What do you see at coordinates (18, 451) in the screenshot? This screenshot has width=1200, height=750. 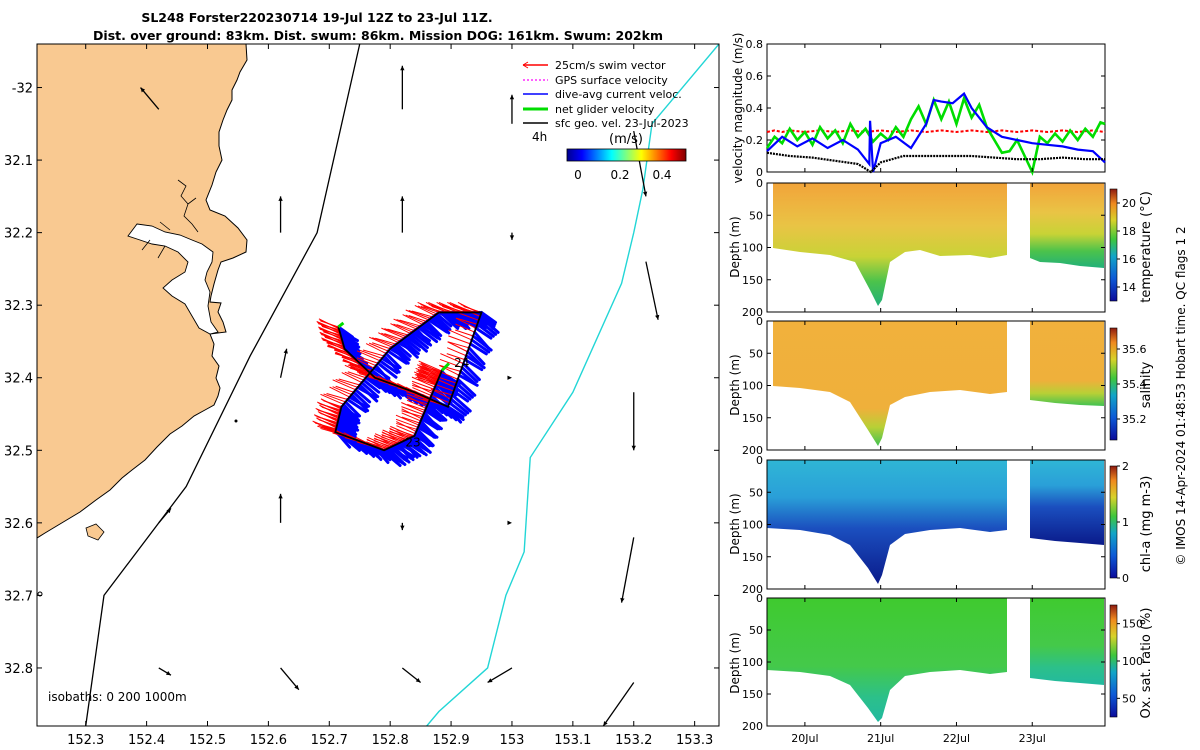 I see `map-y-tick-label: 32.5` at bounding box center [18, 451].